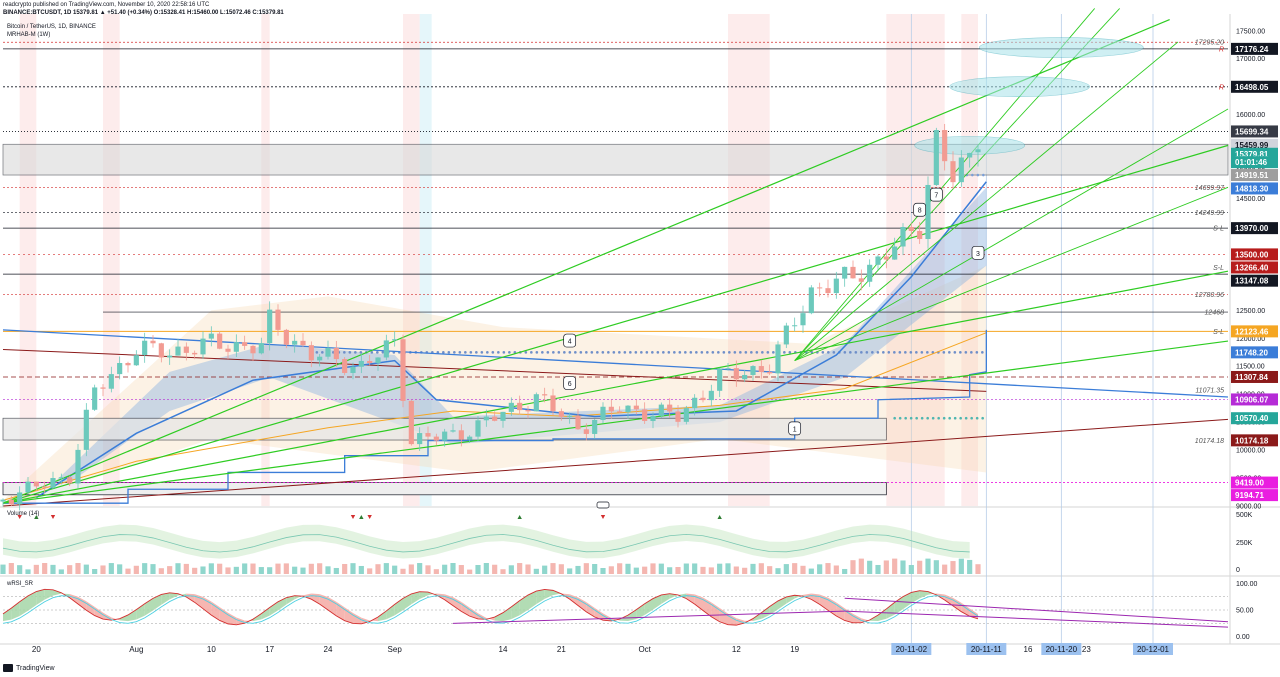 The height and width of the screenshot is (677, 1280). Describe the element at coordinates (570, 342) in the screenshot. I see `count-marker-label: 4` at that location.